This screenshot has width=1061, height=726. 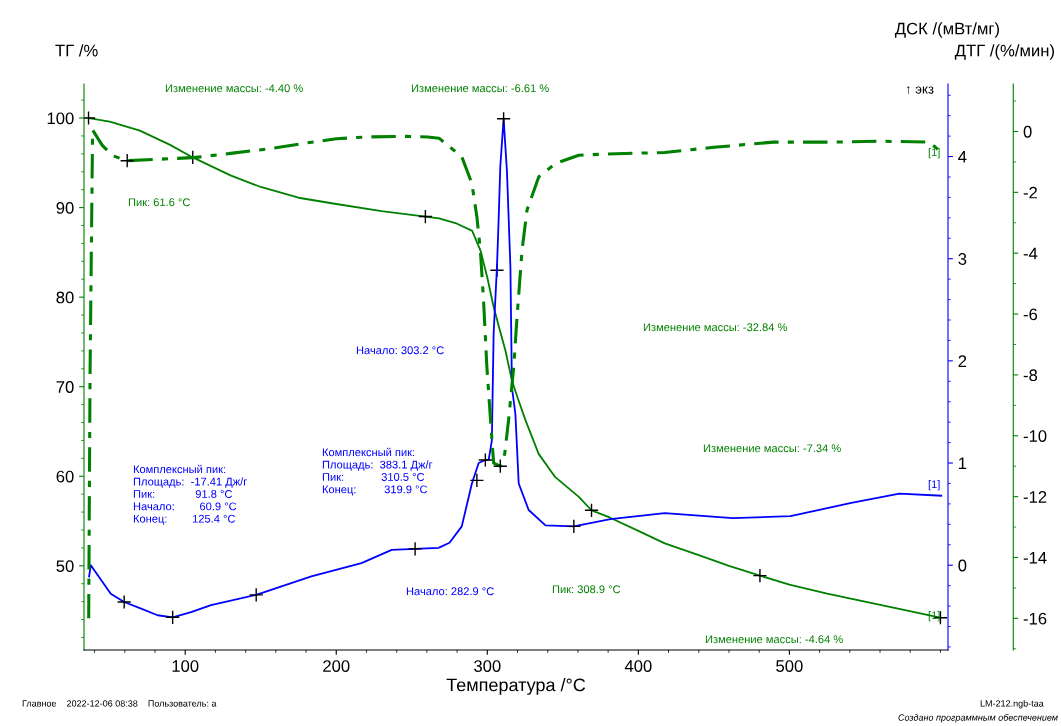 I want to click on x-tick-label: 100, so click(x=185, y=666).